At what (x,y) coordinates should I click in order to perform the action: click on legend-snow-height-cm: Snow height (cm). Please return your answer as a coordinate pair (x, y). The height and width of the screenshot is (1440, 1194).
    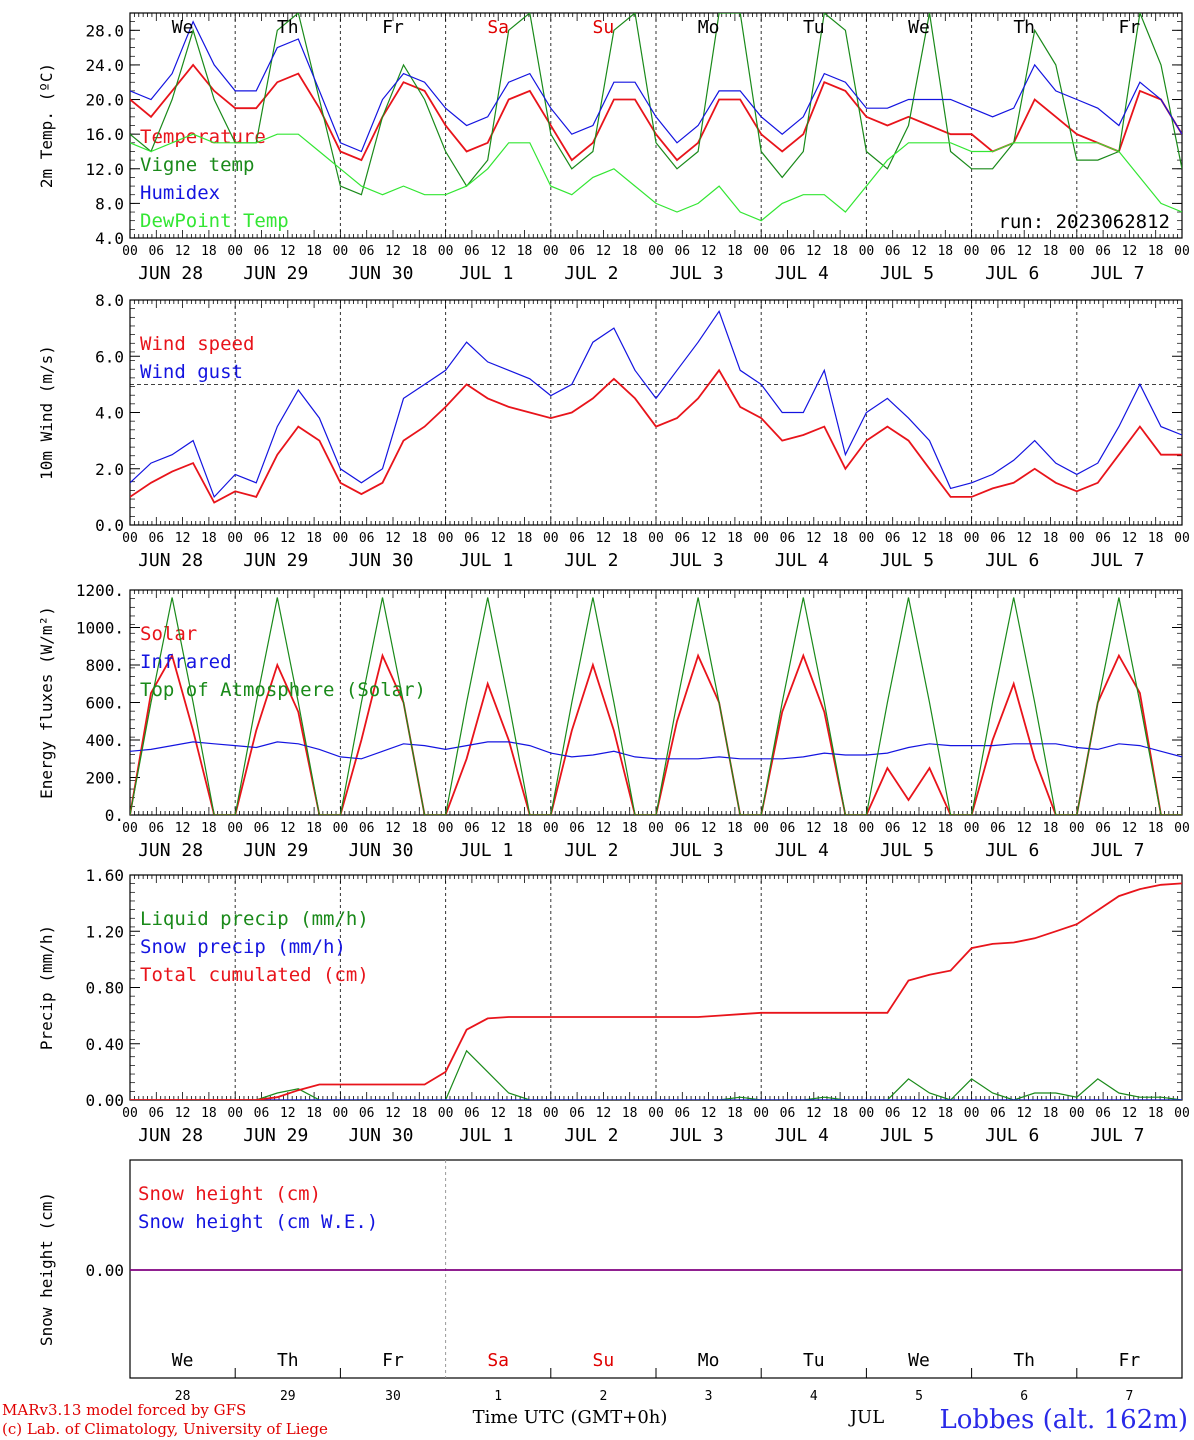
    Looking at the image, I should click on (229, 1194).